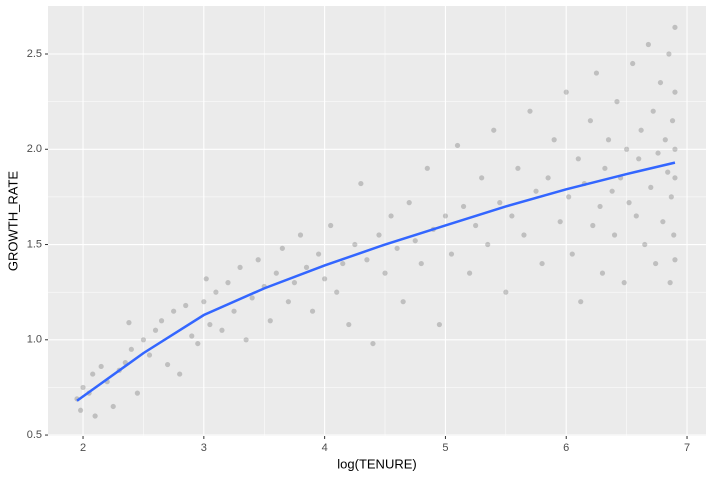 This screenshot has height=478, width=713. I want to click on y-tick-label: 2.5, so click(34, 54).